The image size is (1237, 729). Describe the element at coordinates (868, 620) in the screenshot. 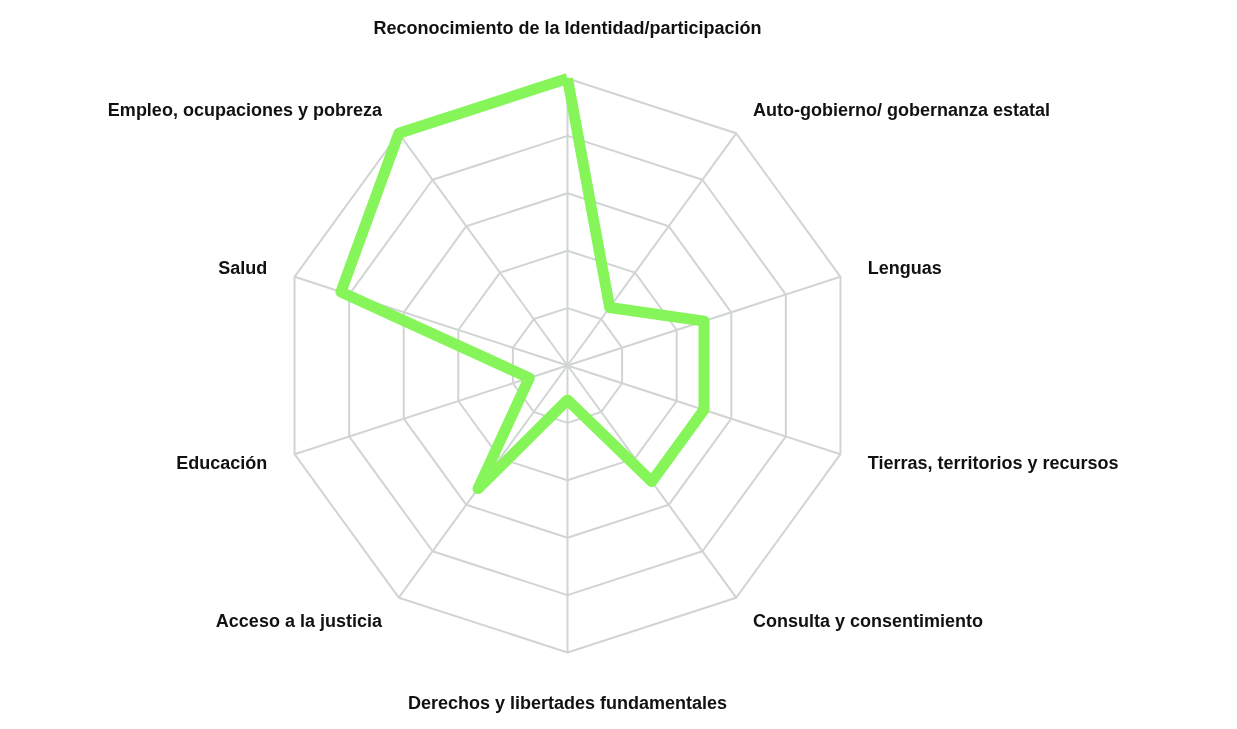

I see `spoke-label: Consulta y consentimiento` at that location.